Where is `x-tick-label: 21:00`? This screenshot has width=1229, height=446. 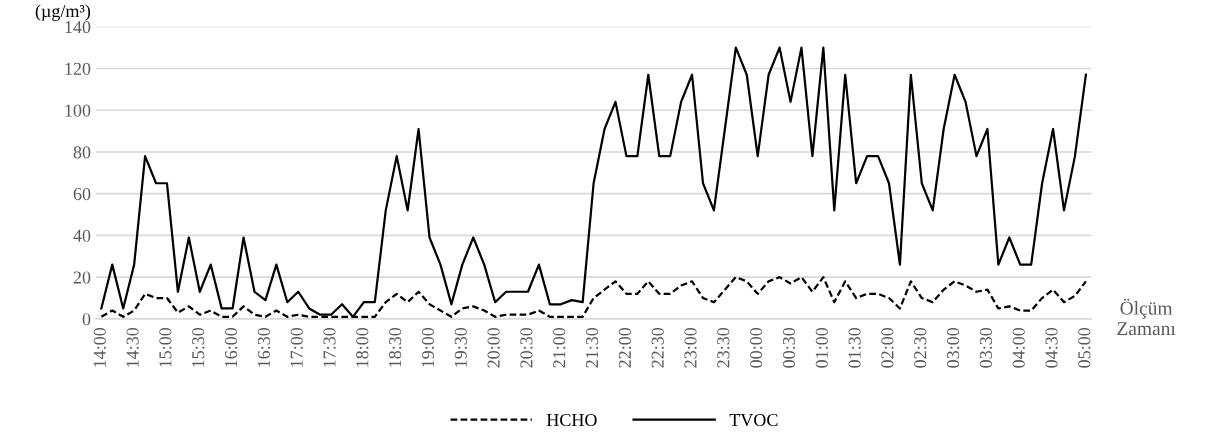
x-tick-label: 21:00 is located at coordinates (559, 347).